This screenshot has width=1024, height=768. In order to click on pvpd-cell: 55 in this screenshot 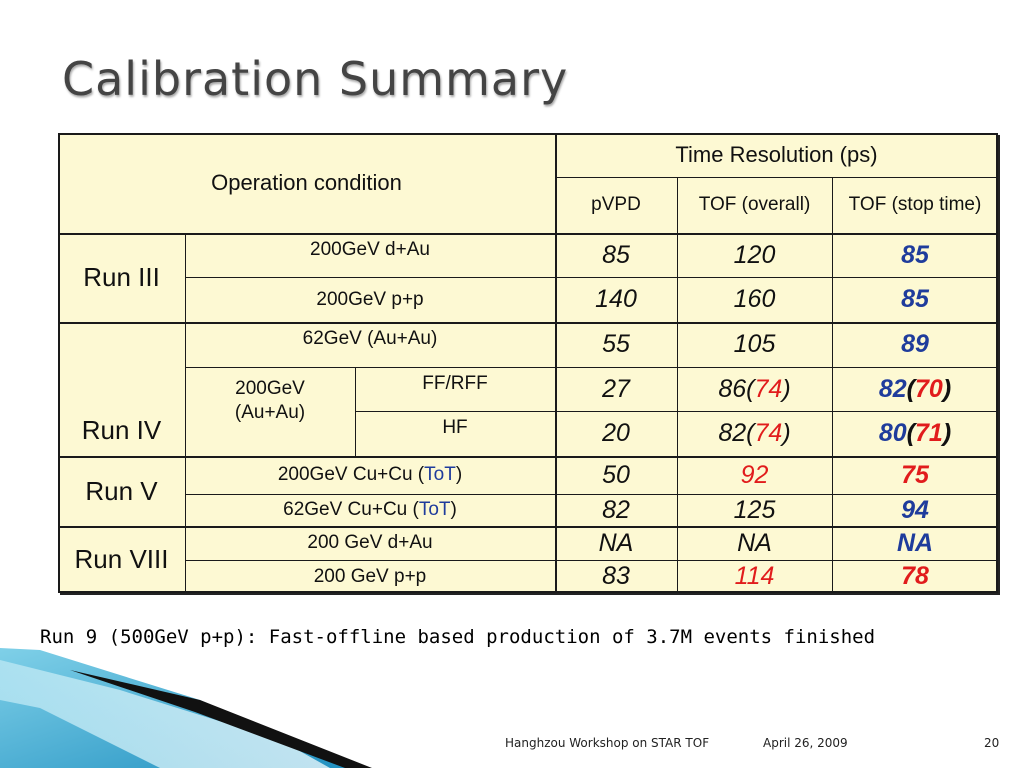, I will do `click(616, 344)`.